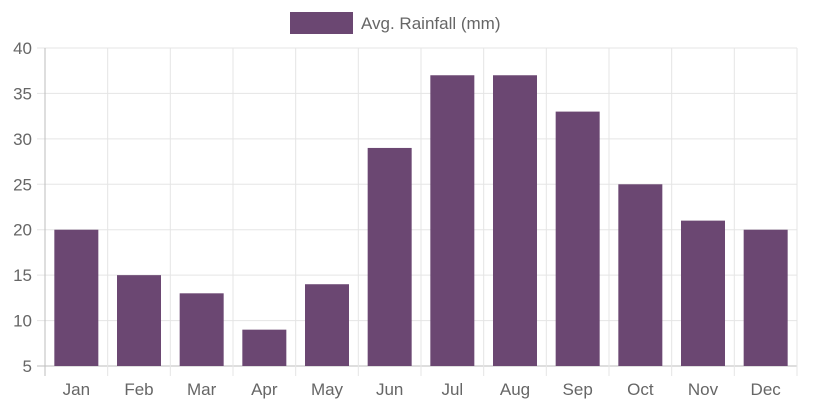 This screenshot has height=408, width=816. Describe the element at coordinates (422, 389) in the screenshot. I see `x-axis-tick-labels: Jan Feb Mar Apr May Jun Jul Aug Sep Oct Nov Dec` at that location.